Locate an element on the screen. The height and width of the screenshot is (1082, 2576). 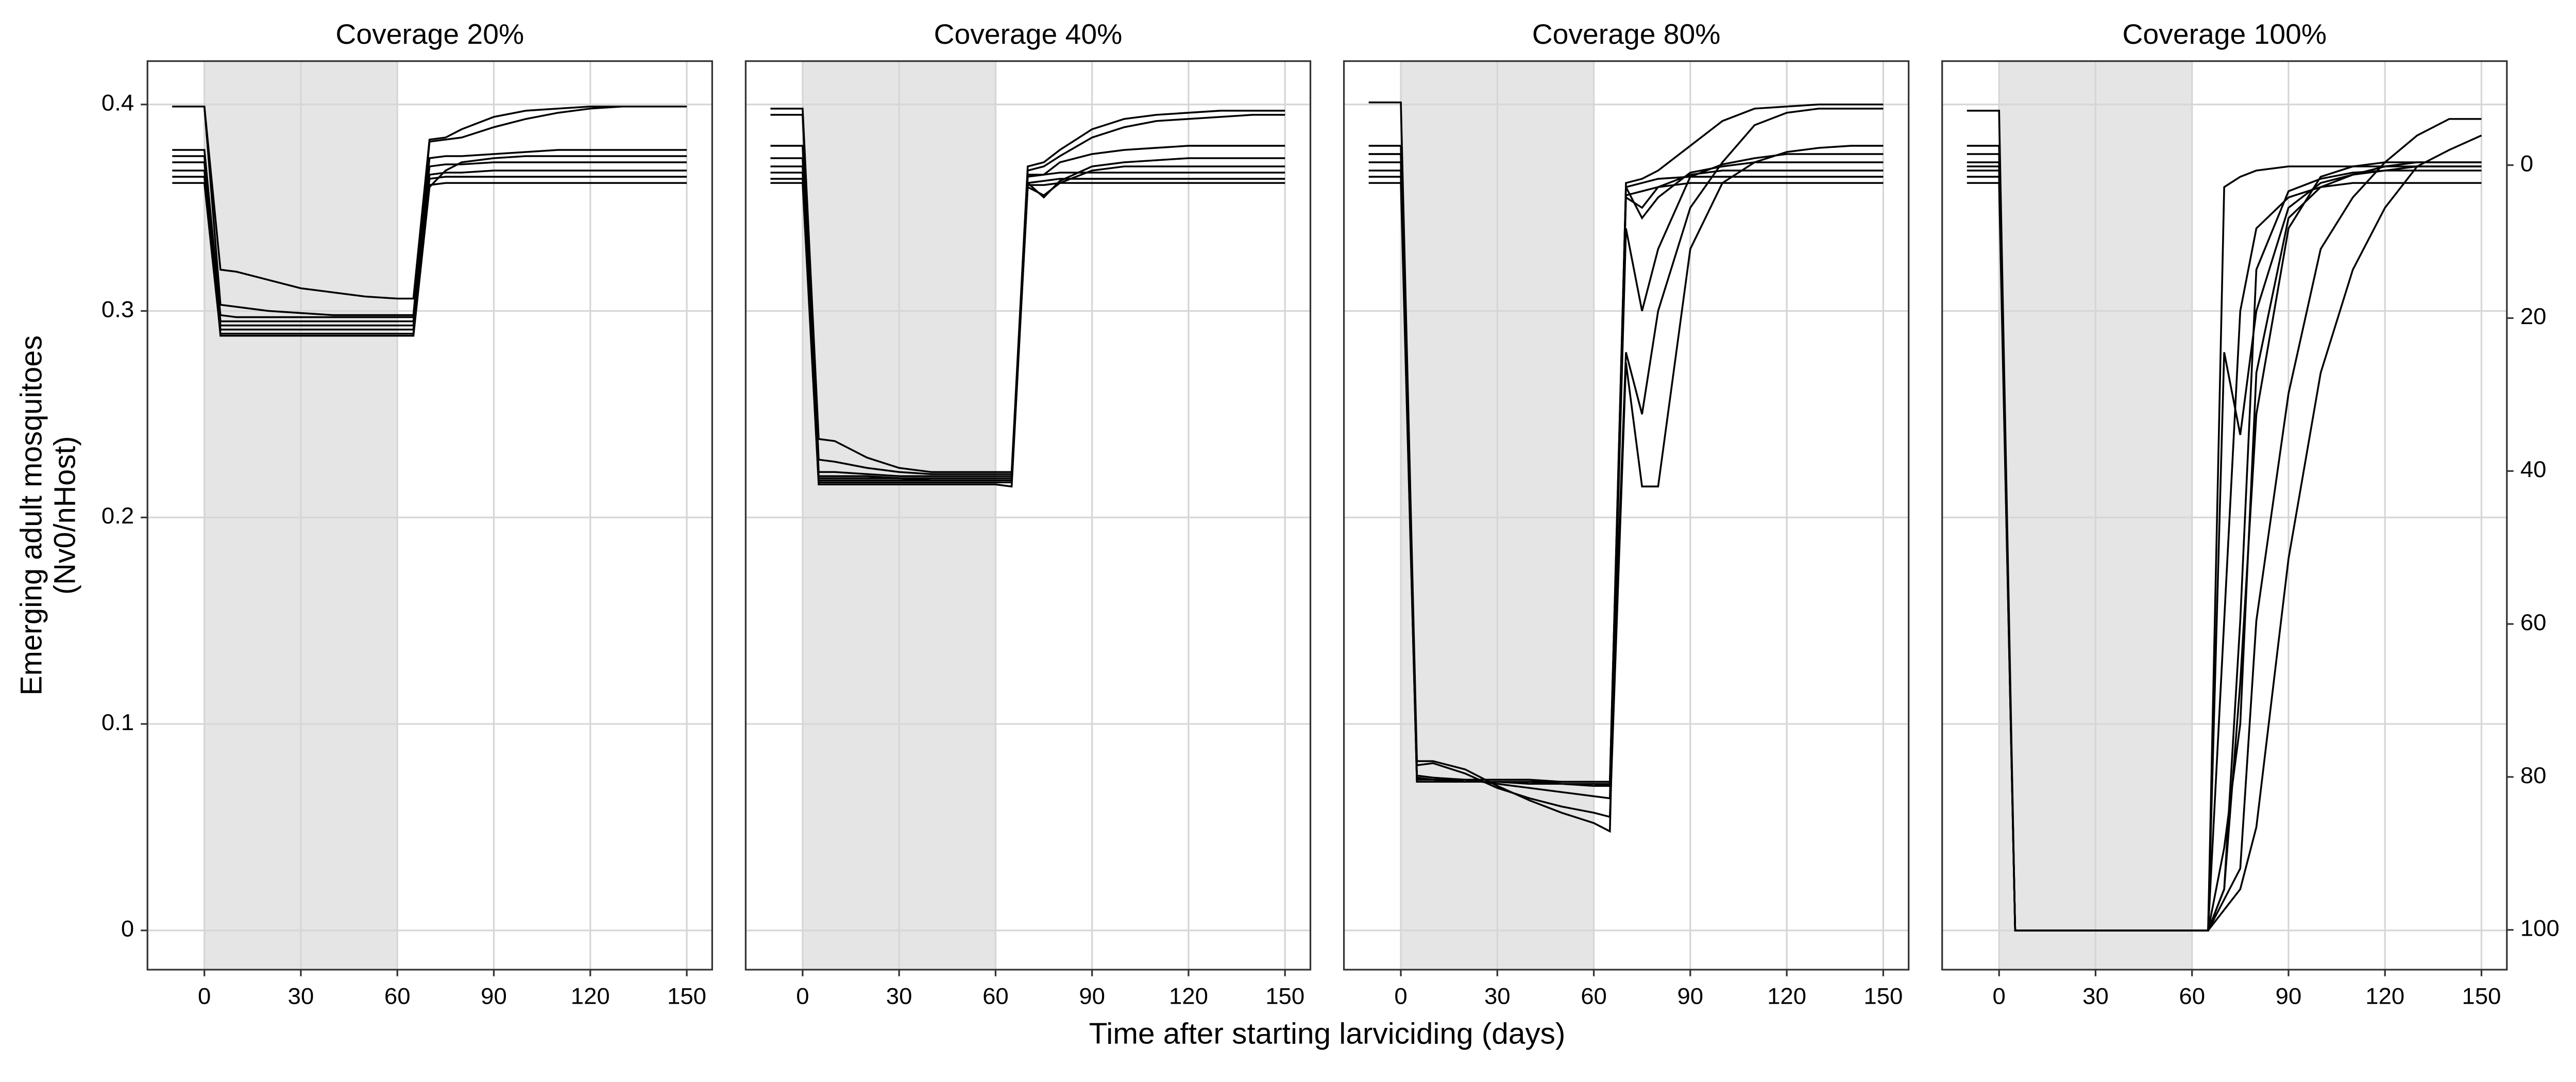
y-tick-label: 0.4 is located at coordinates (117, 103).